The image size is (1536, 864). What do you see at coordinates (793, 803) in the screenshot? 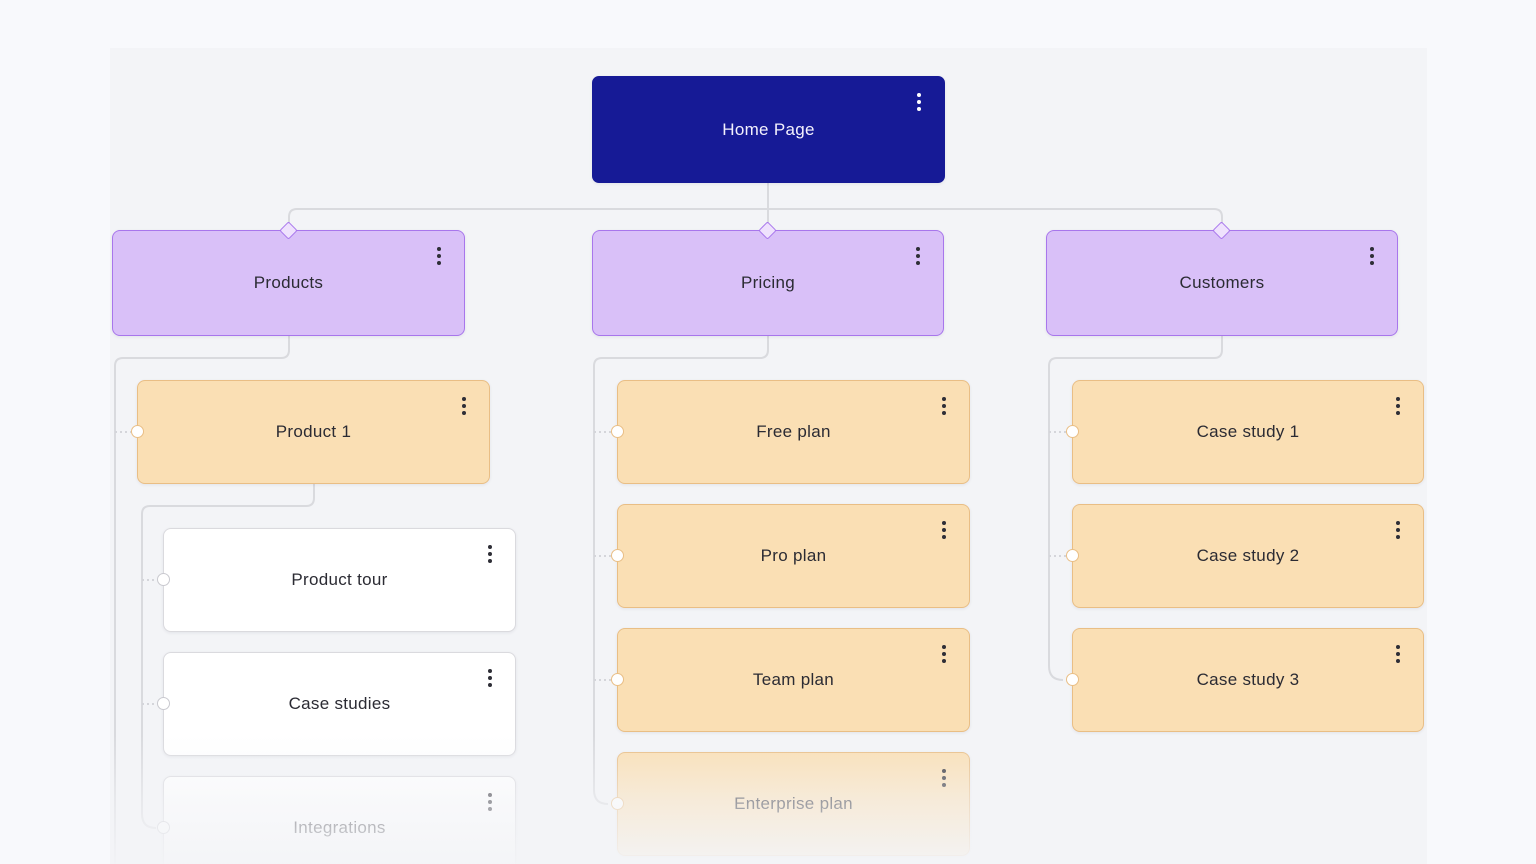
I see `node-label: Enterprise plan` at bounding box center [793, 803].